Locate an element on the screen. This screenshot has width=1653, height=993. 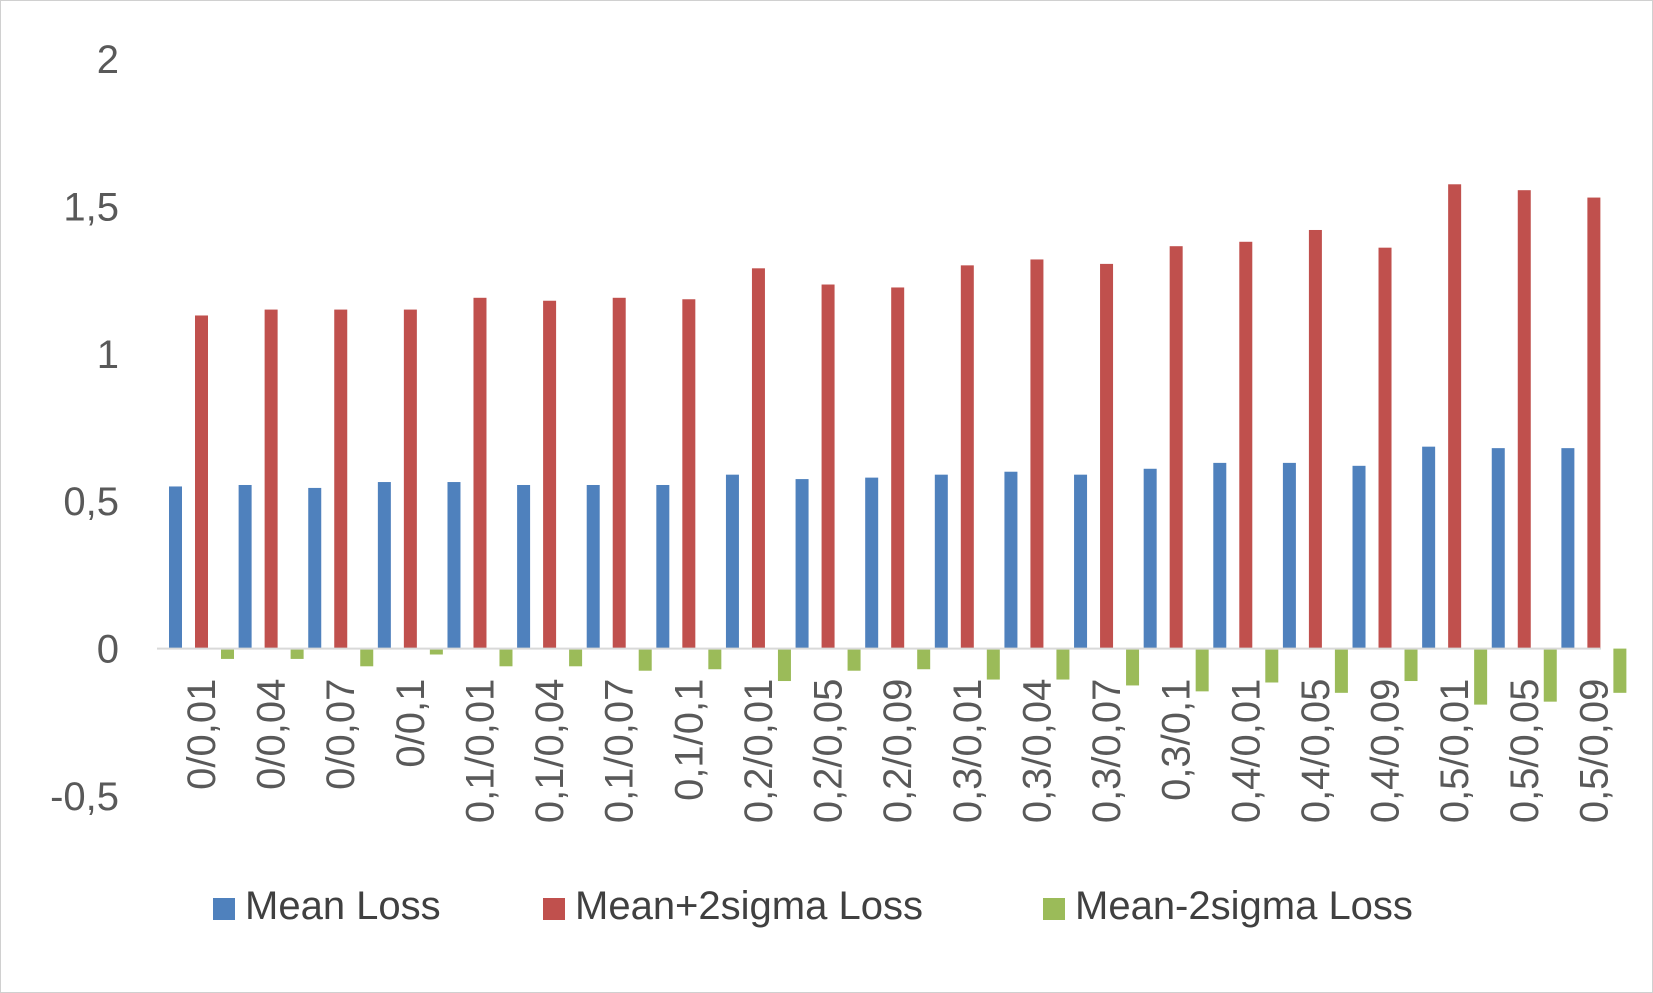
x-tick-label: 0,5/0,09 is located at coordinates (1594, 751).